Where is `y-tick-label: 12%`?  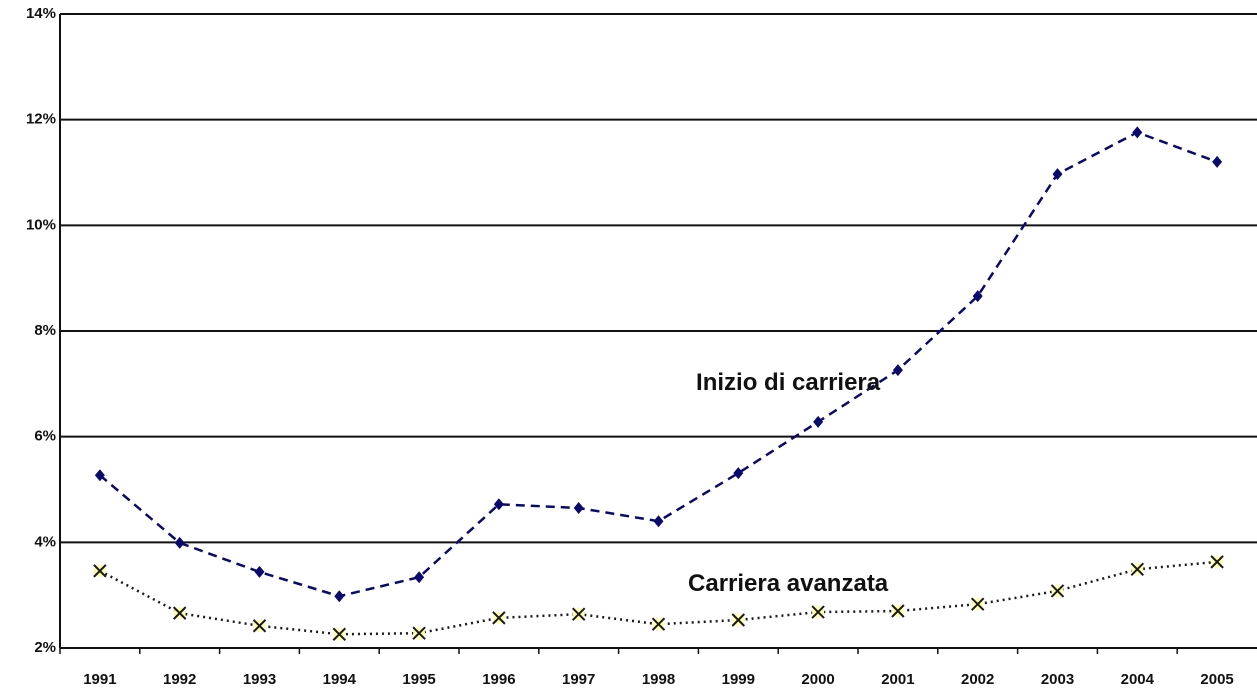
y-tick-label: 12% is located at coordinates (41, 119).